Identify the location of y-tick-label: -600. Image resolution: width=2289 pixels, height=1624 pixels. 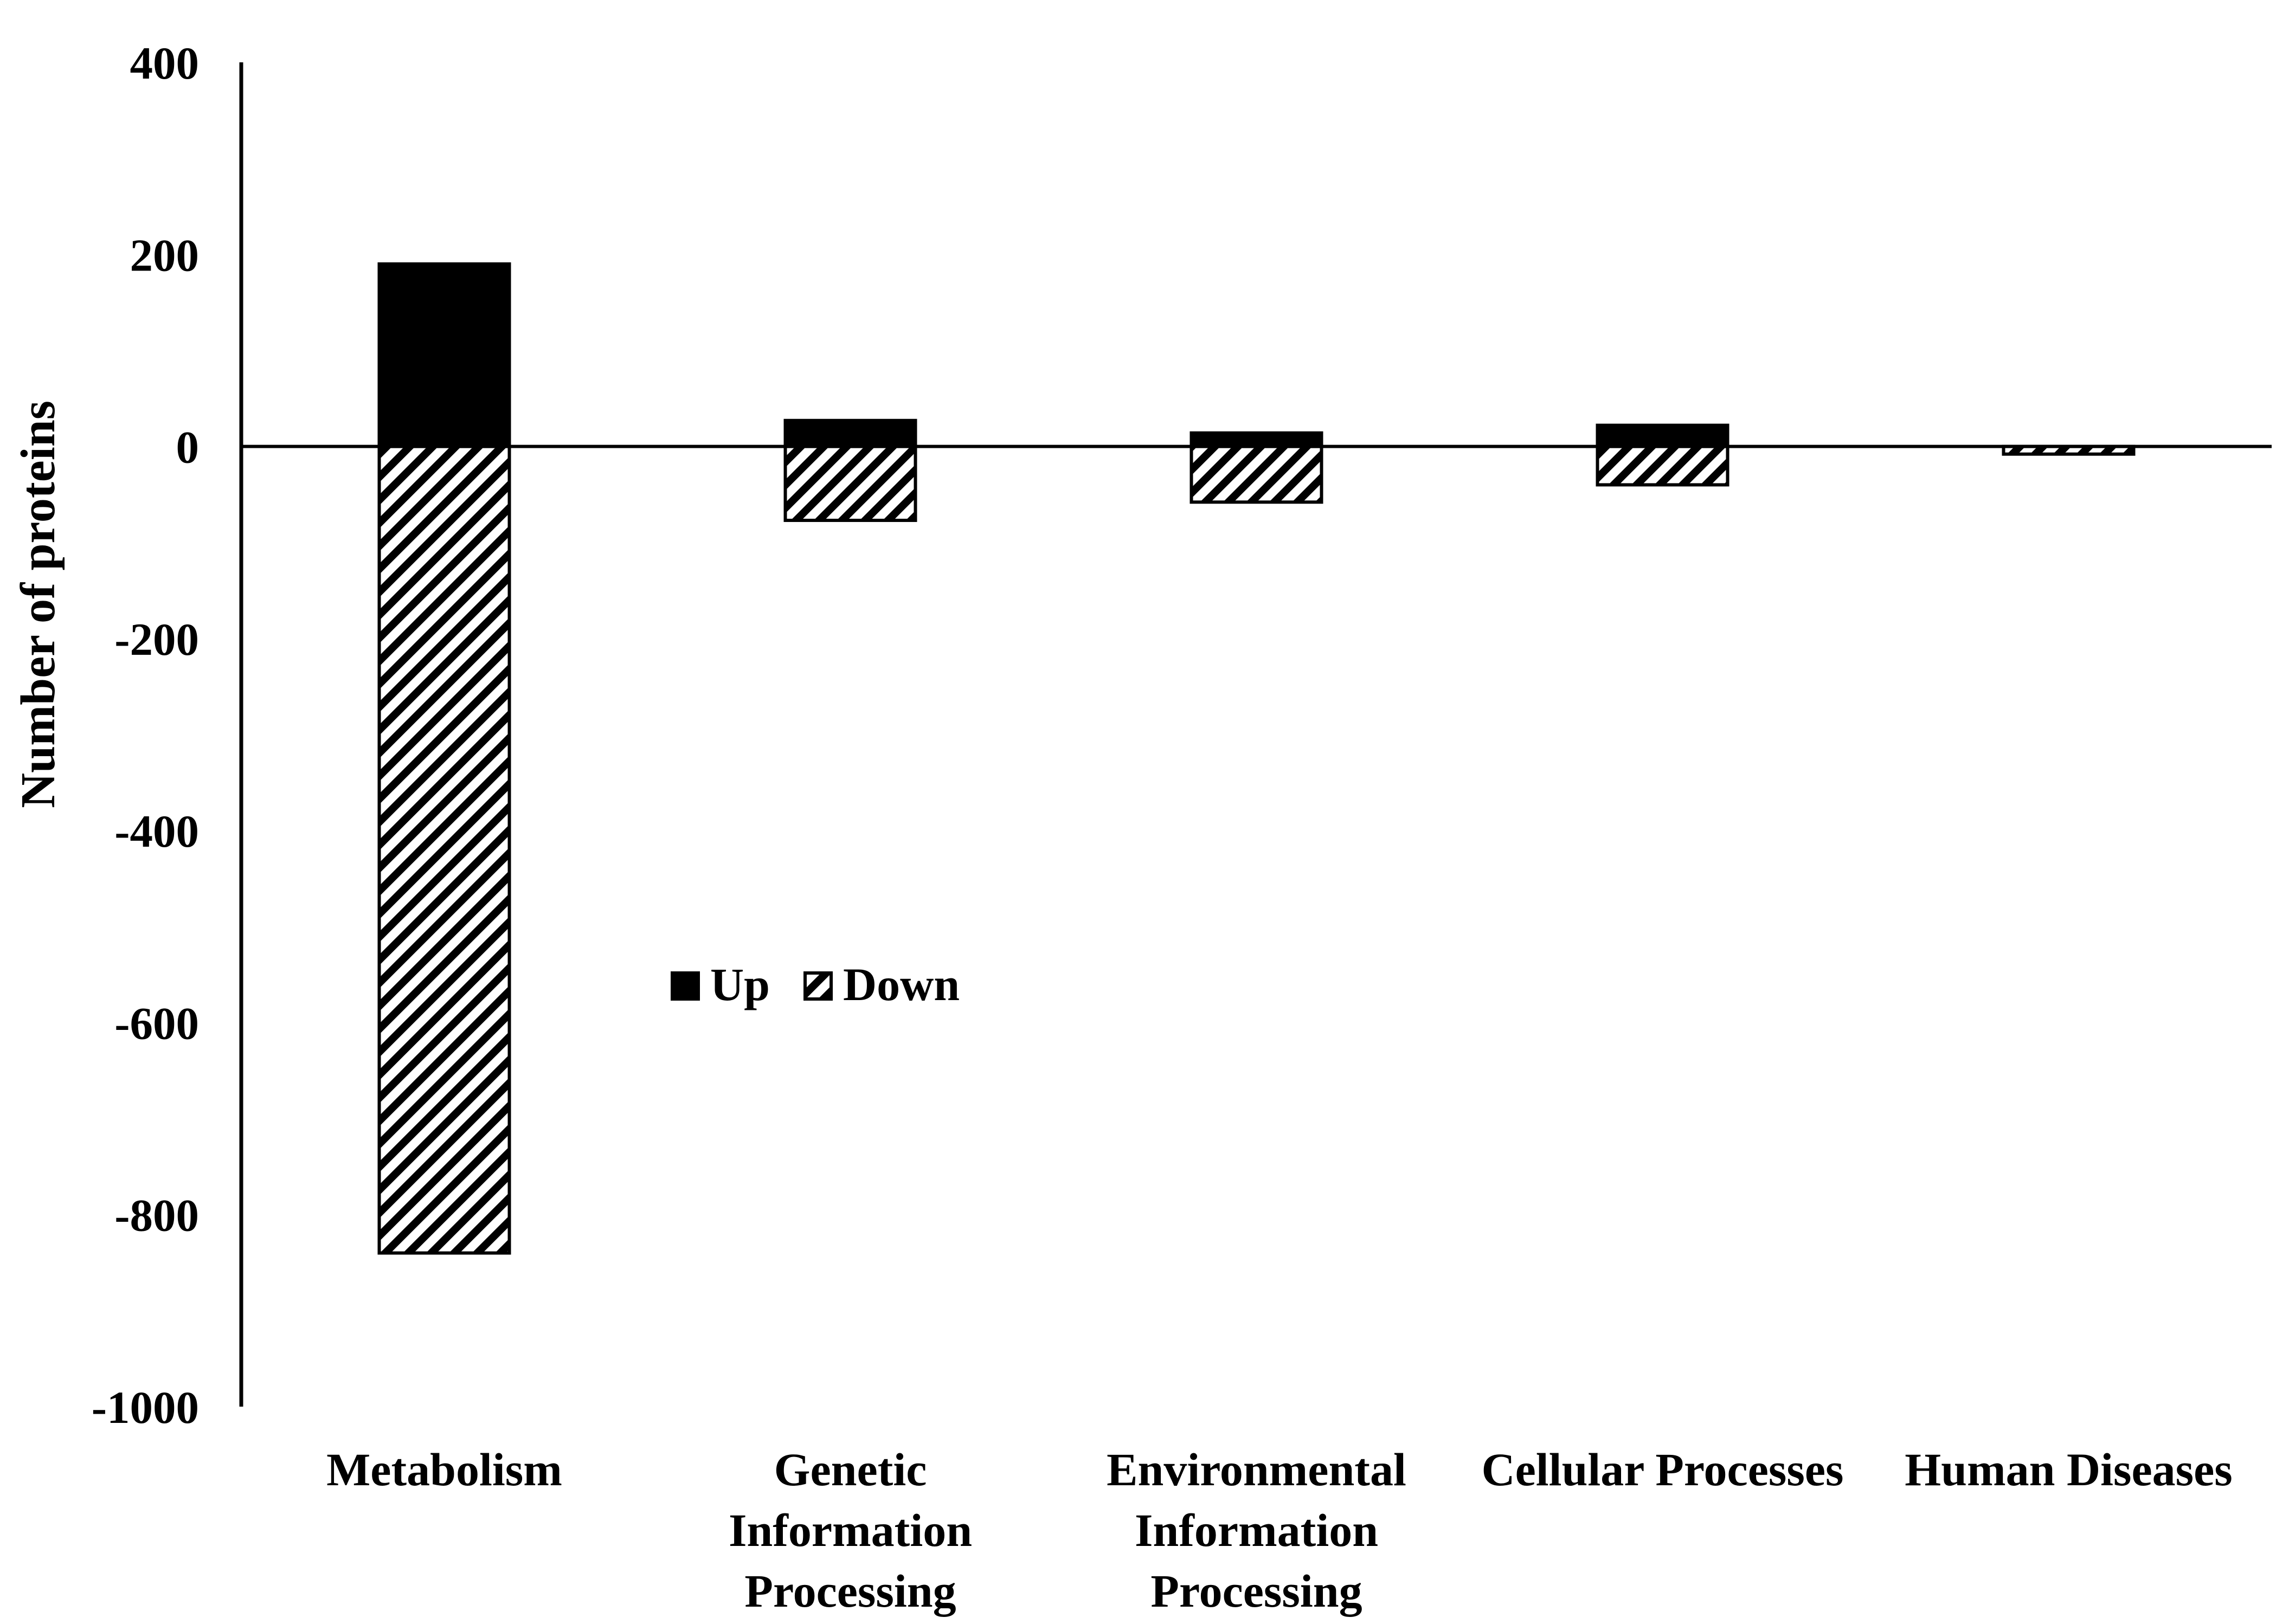
(156, 1023).